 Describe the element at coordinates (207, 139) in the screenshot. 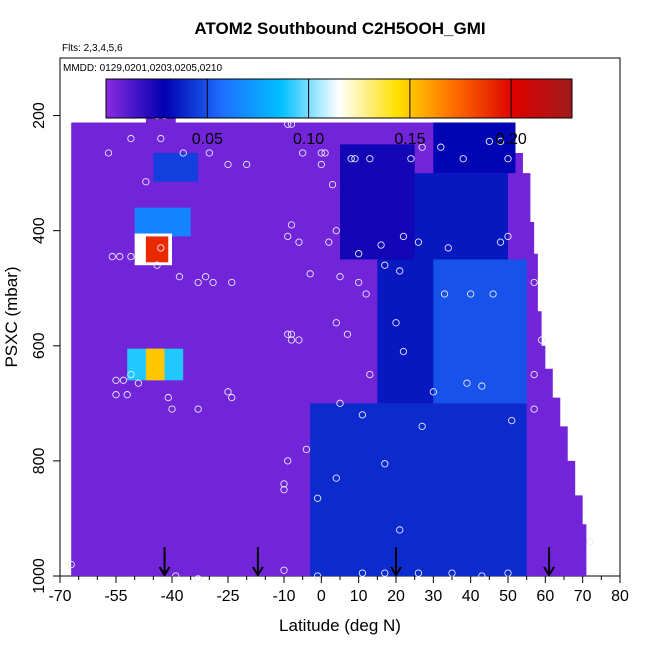

I see `colorbar-tick-label: 0.05` at that location.